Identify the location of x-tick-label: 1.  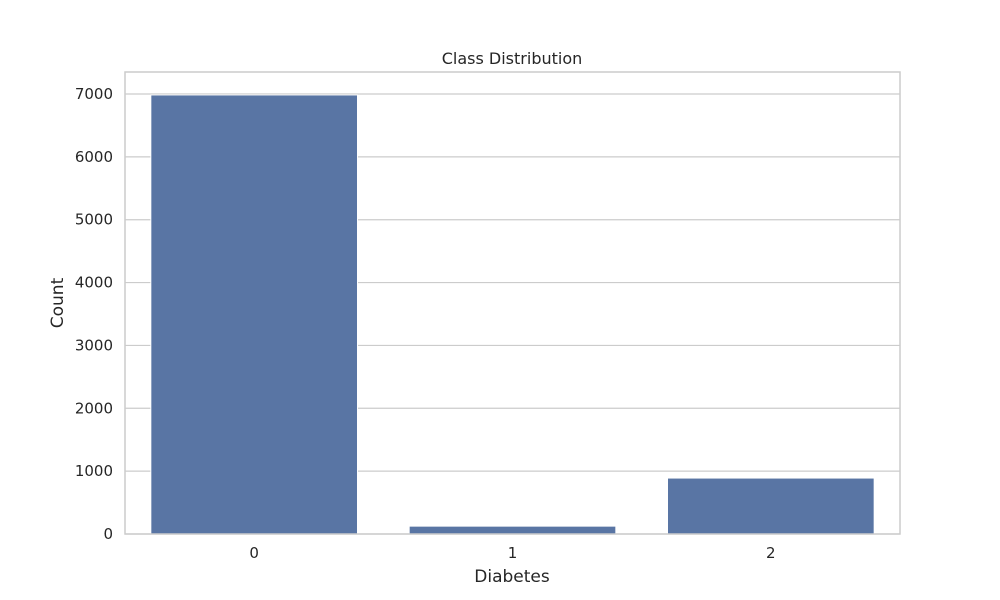
(513, 553).